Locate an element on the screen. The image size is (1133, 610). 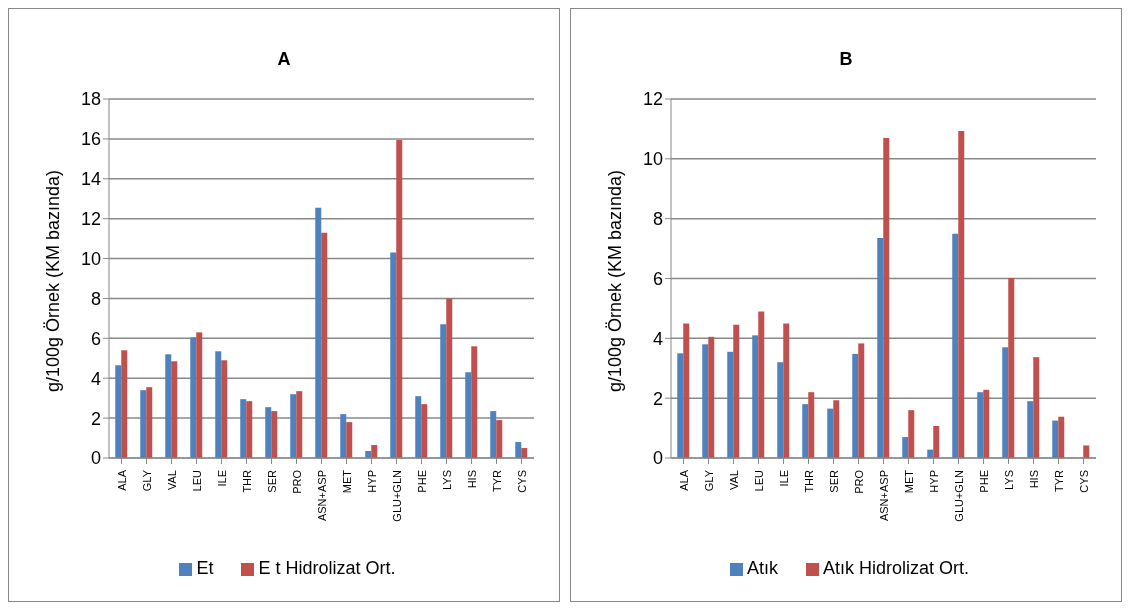
chart-title: B is located at coordinates (846, 59).